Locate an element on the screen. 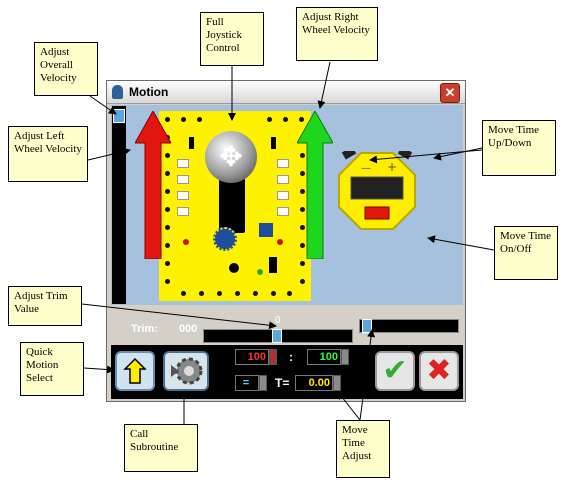 The width and height of the screenshot is (564, 488). callout-adjust-trim: Adjust Trim Value is located at coordinates (45, 306).